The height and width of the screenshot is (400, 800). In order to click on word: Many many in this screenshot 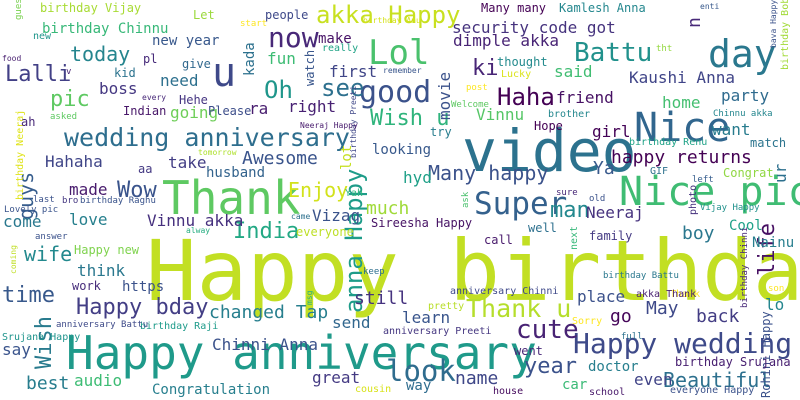, I will do `click(514, 8)`.